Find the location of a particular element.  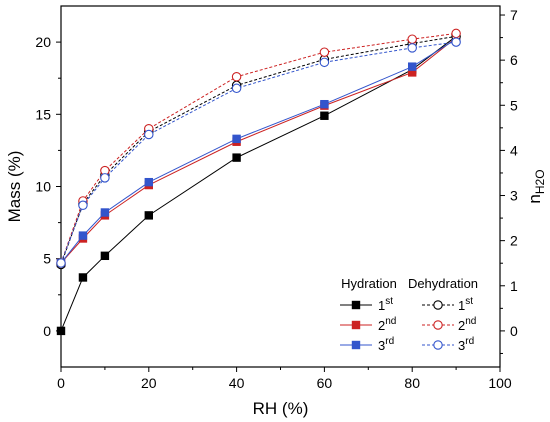

y-tick-label: 15 is located at coordinates (43, 114).